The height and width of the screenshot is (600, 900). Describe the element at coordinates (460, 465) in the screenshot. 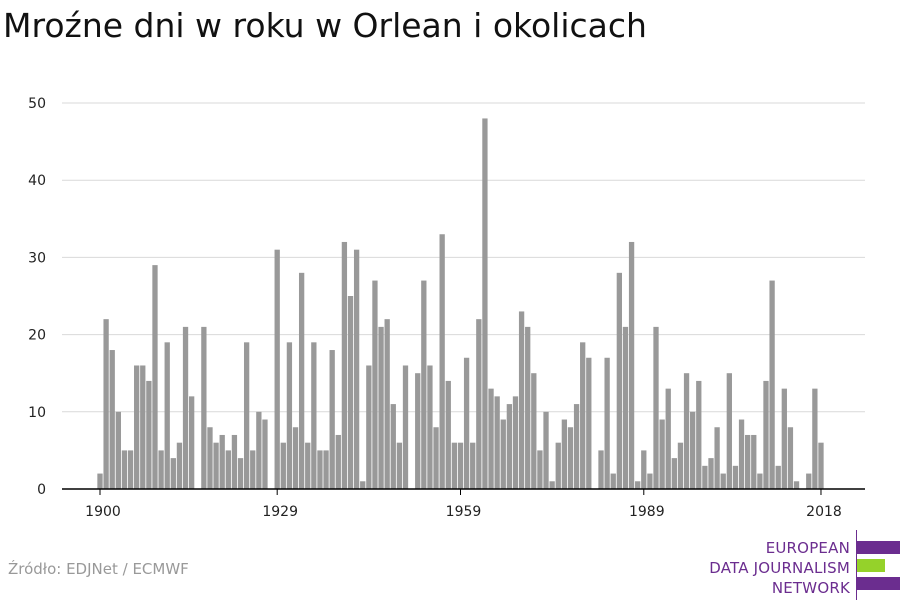

I see `bar-1959` at that location.